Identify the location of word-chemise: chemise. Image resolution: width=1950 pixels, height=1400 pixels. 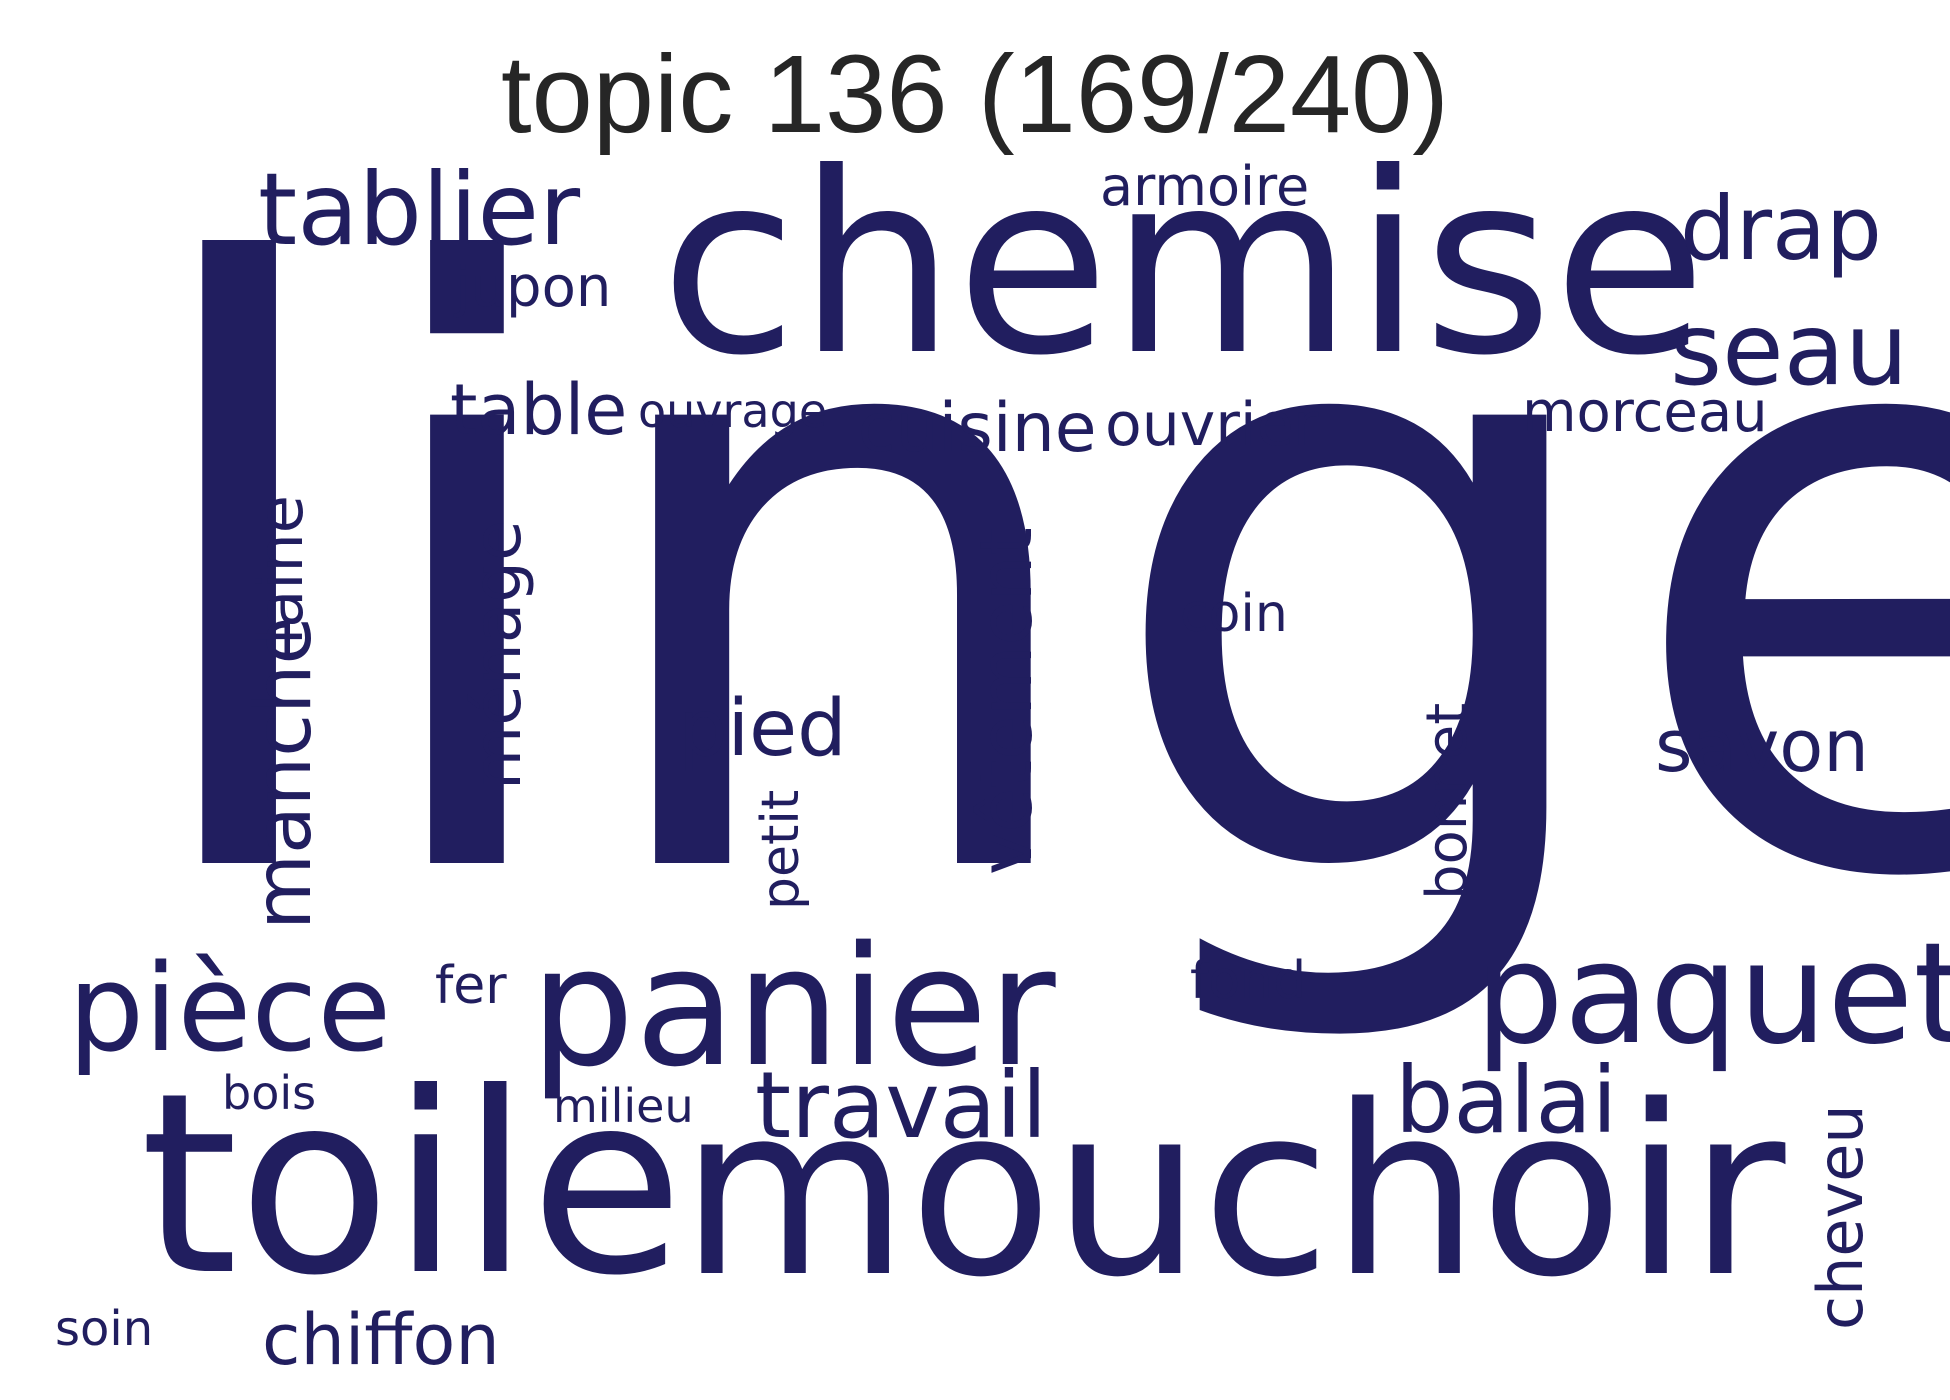
(1183, 264).